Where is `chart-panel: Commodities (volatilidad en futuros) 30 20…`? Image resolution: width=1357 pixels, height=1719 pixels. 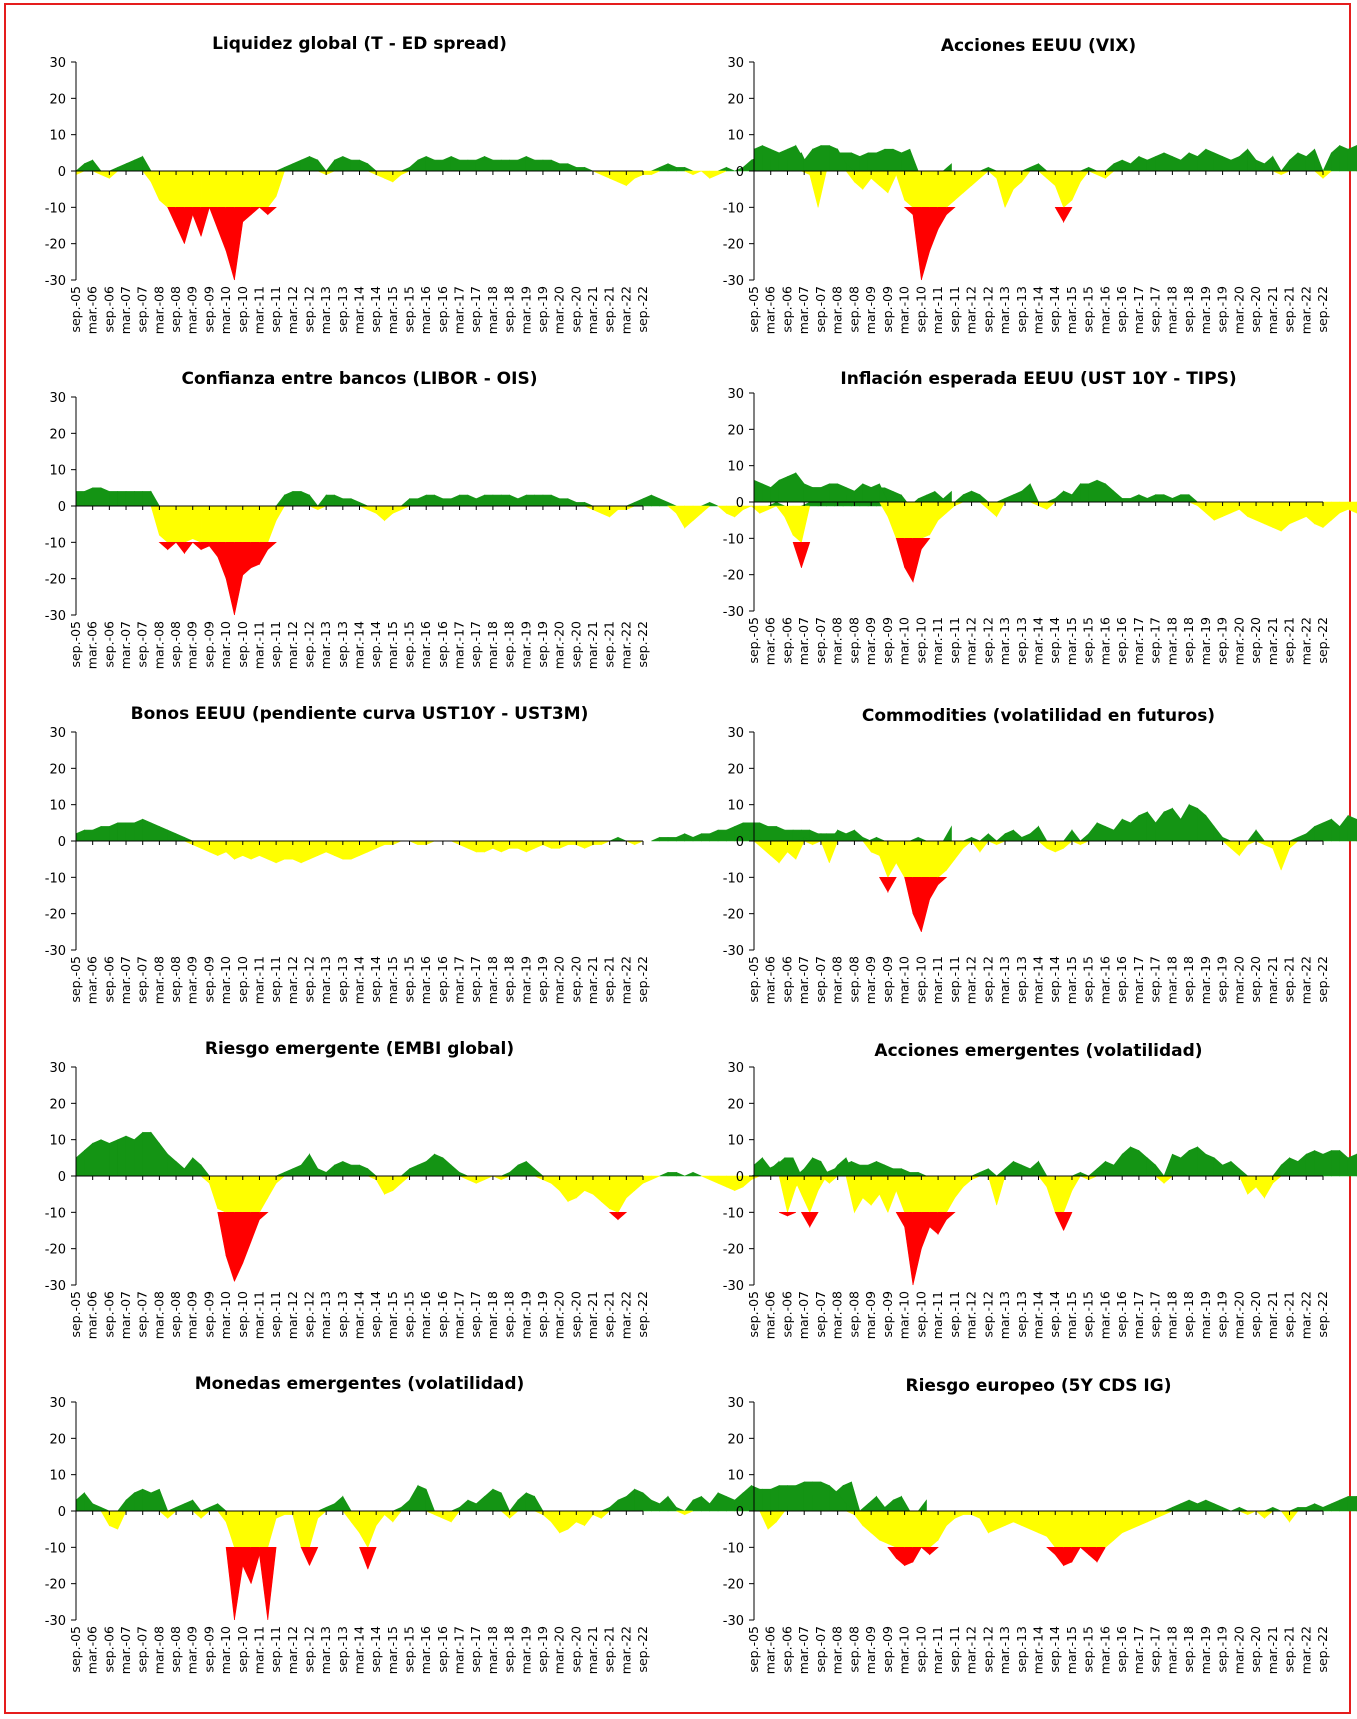
chart-panel: Commodities (volatilidad en futuros) 30 20… is located at coordinates (1040, 855).